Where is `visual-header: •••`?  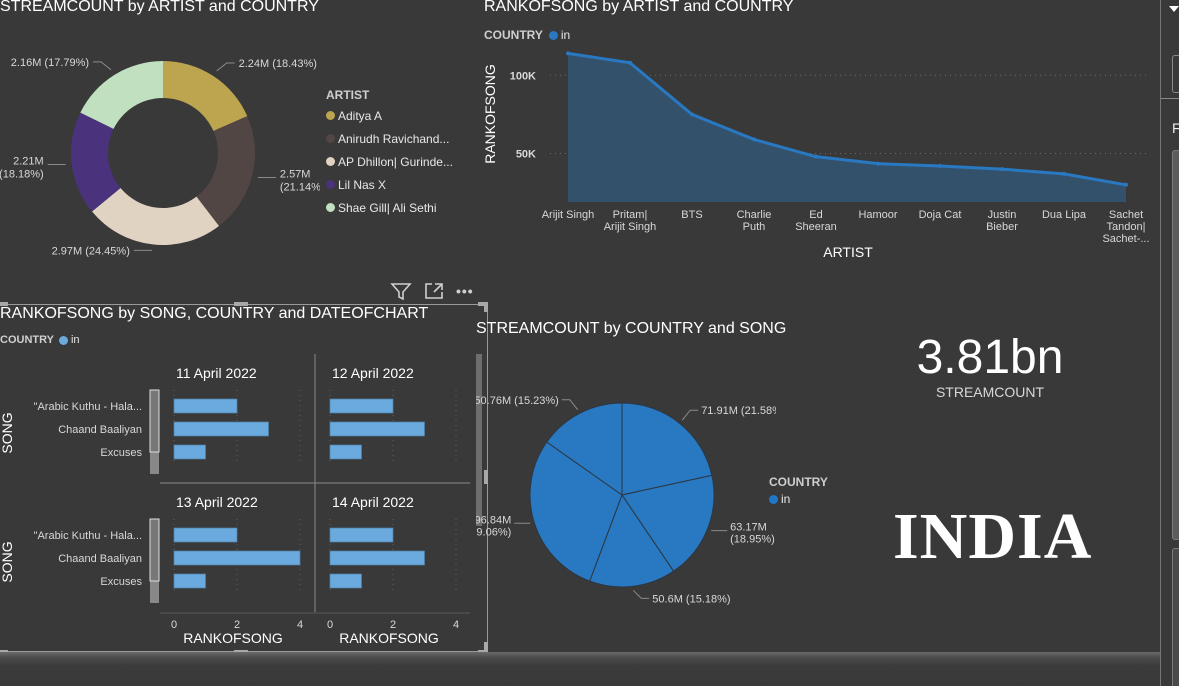 visual-header: ••• is located at coordinates (432, 291).